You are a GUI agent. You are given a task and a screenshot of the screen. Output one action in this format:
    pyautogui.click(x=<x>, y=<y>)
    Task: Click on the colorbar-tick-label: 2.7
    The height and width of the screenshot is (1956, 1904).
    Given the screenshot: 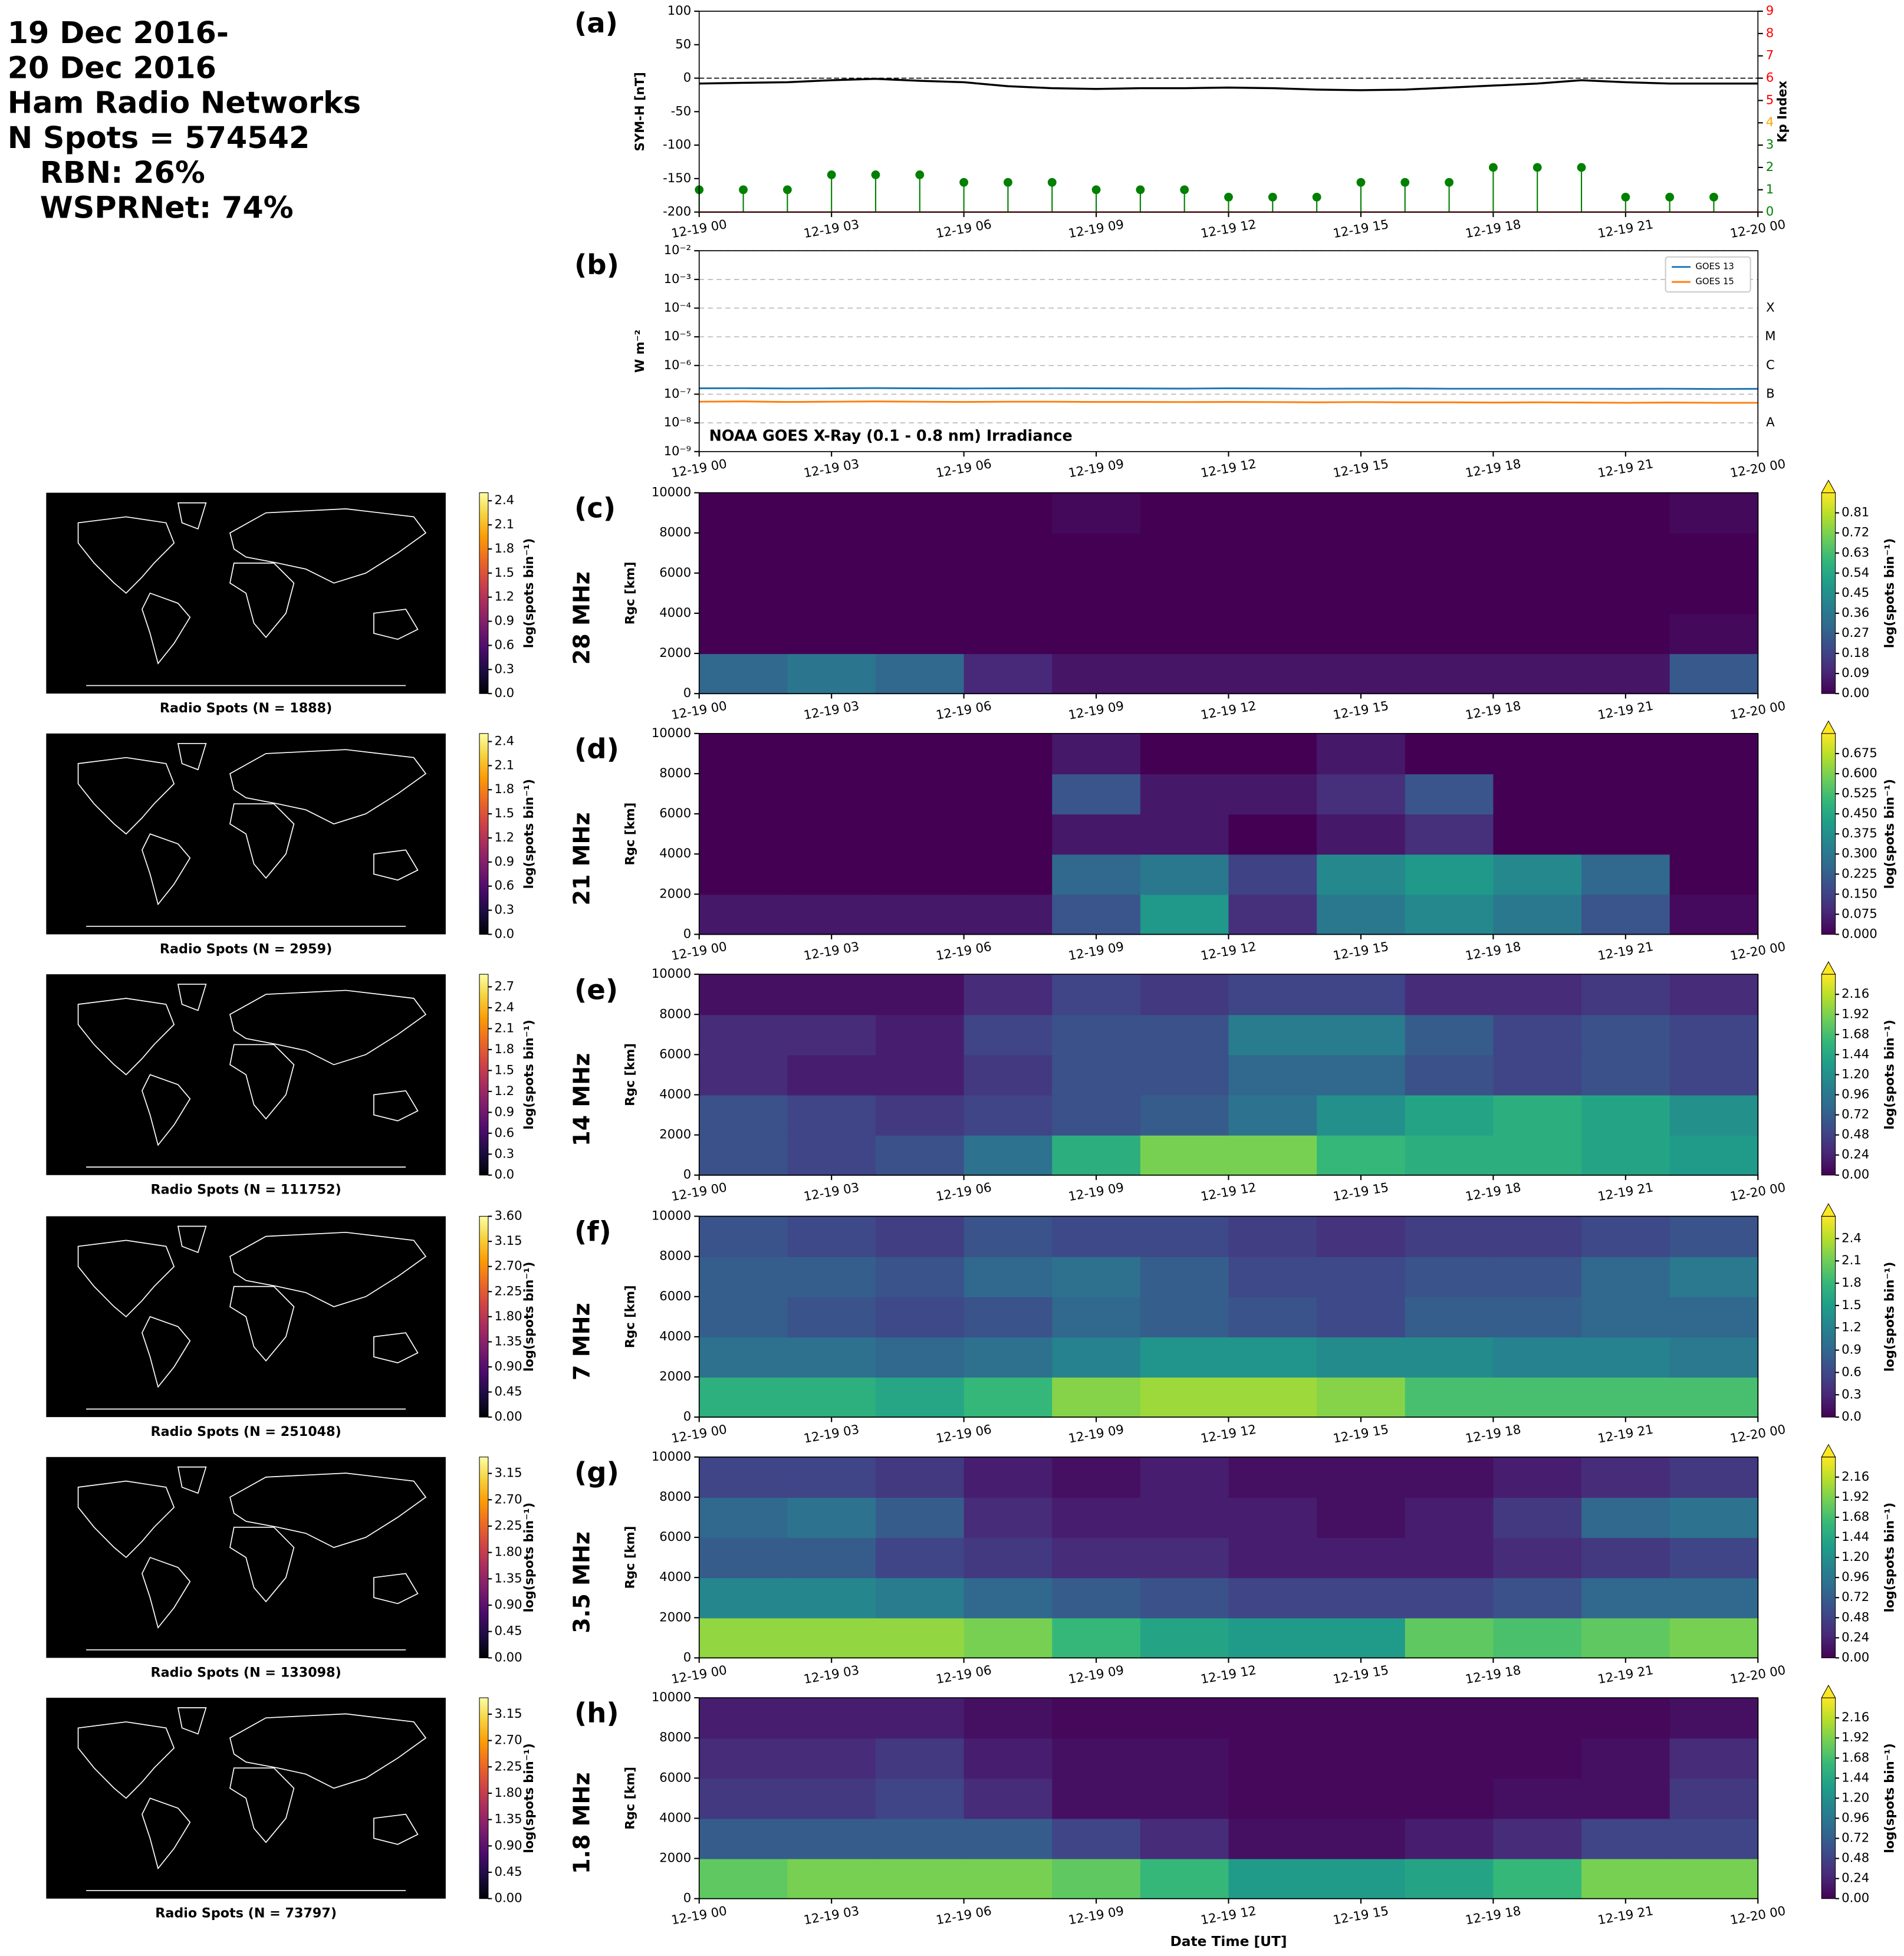 What is the action you would take?
    pyautogui.click(x=504, y=985)
    